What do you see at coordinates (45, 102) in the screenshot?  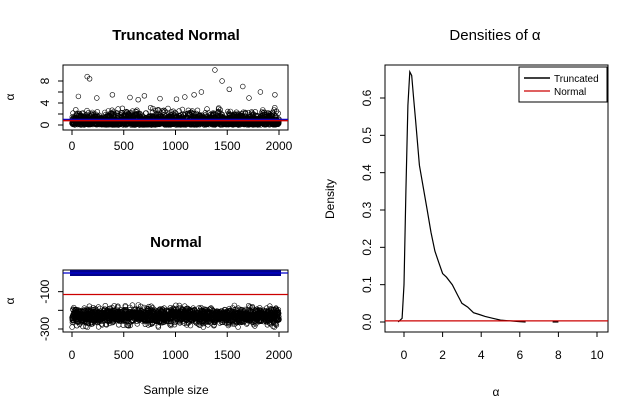 I see `y-tick-label: 4` at bounding box center [45, 102].